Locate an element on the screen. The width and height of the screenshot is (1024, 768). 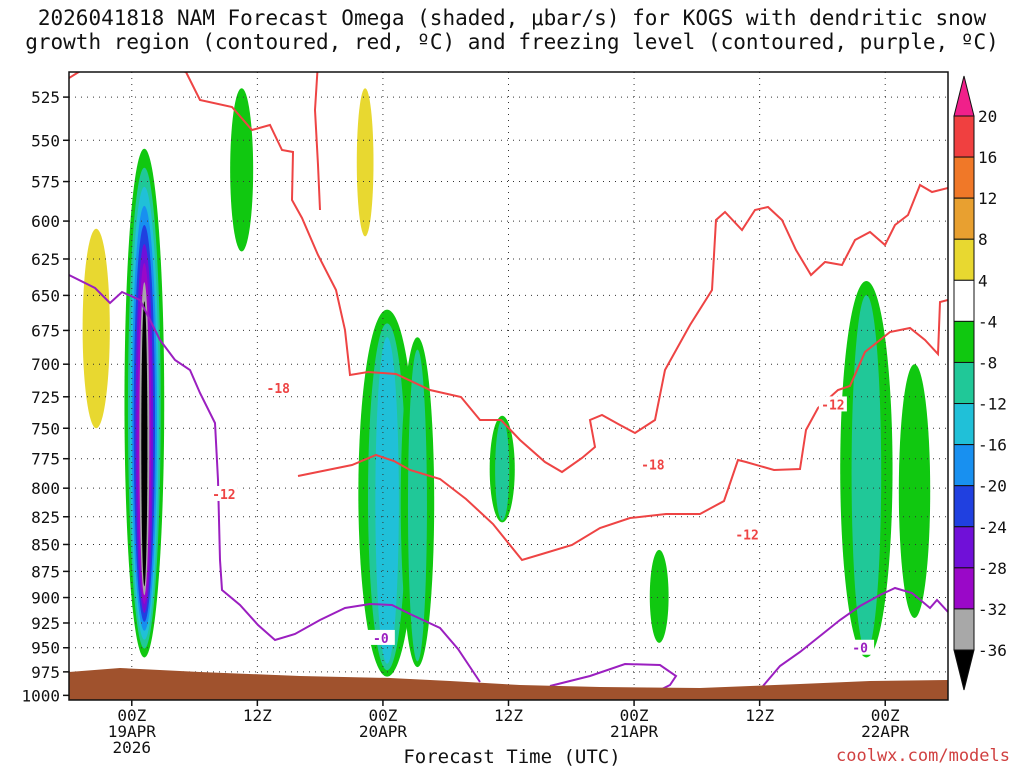
x-tick-label-4-1: 21APR is located at coordinates (634, 731).